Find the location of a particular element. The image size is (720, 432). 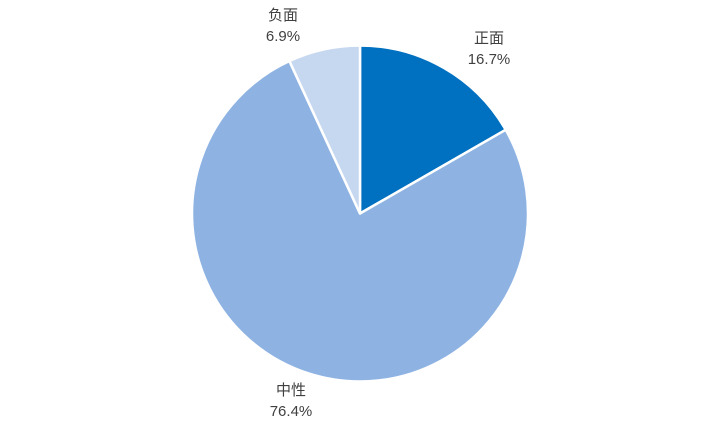

slice-name-neutral: 中性 is located at coordinates (290, 390).